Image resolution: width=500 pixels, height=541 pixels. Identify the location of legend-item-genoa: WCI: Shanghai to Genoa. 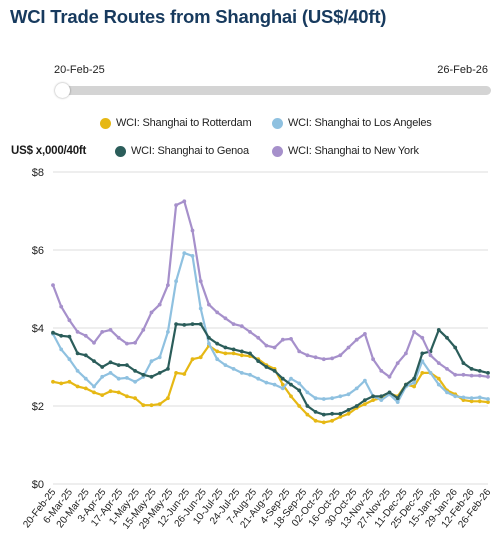
(182, 151).